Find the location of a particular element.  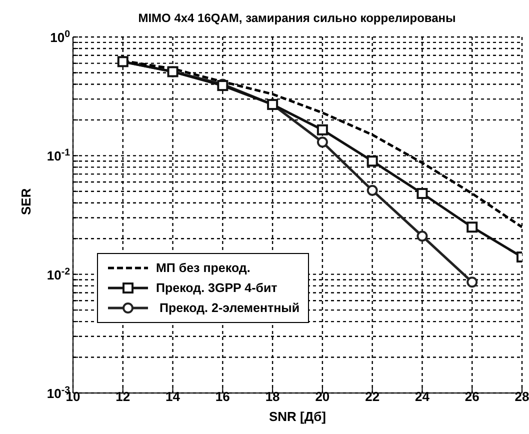

legend-label: МП без прекод. is located at coordinates (203, 268).